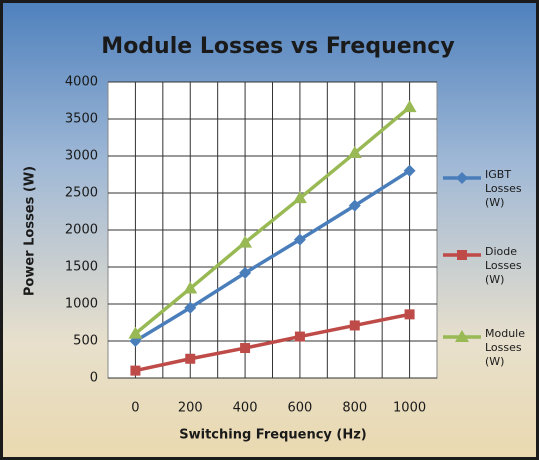 The image size is (539, 460). I want to click on y-tick-label: 1500, so click(81, 267).